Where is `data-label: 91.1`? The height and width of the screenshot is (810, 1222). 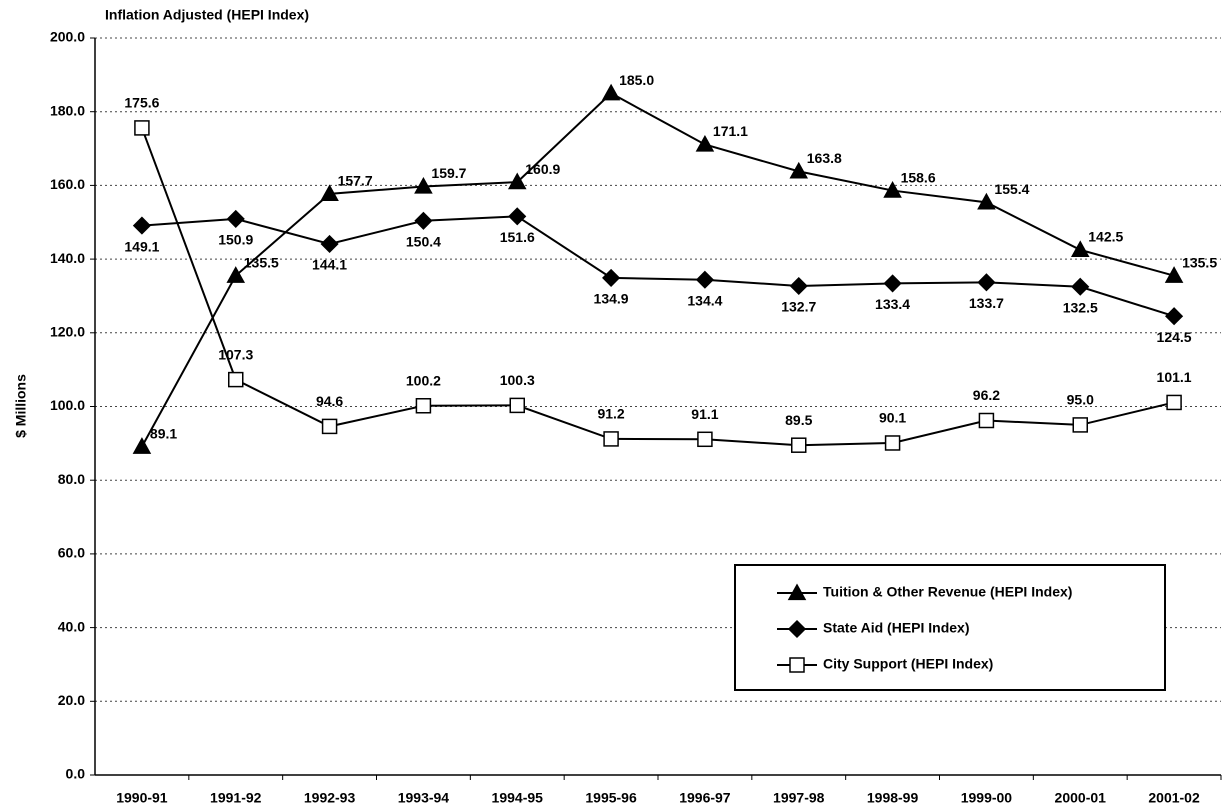 data-label: 91.1 is located at coordinates (704, 414).